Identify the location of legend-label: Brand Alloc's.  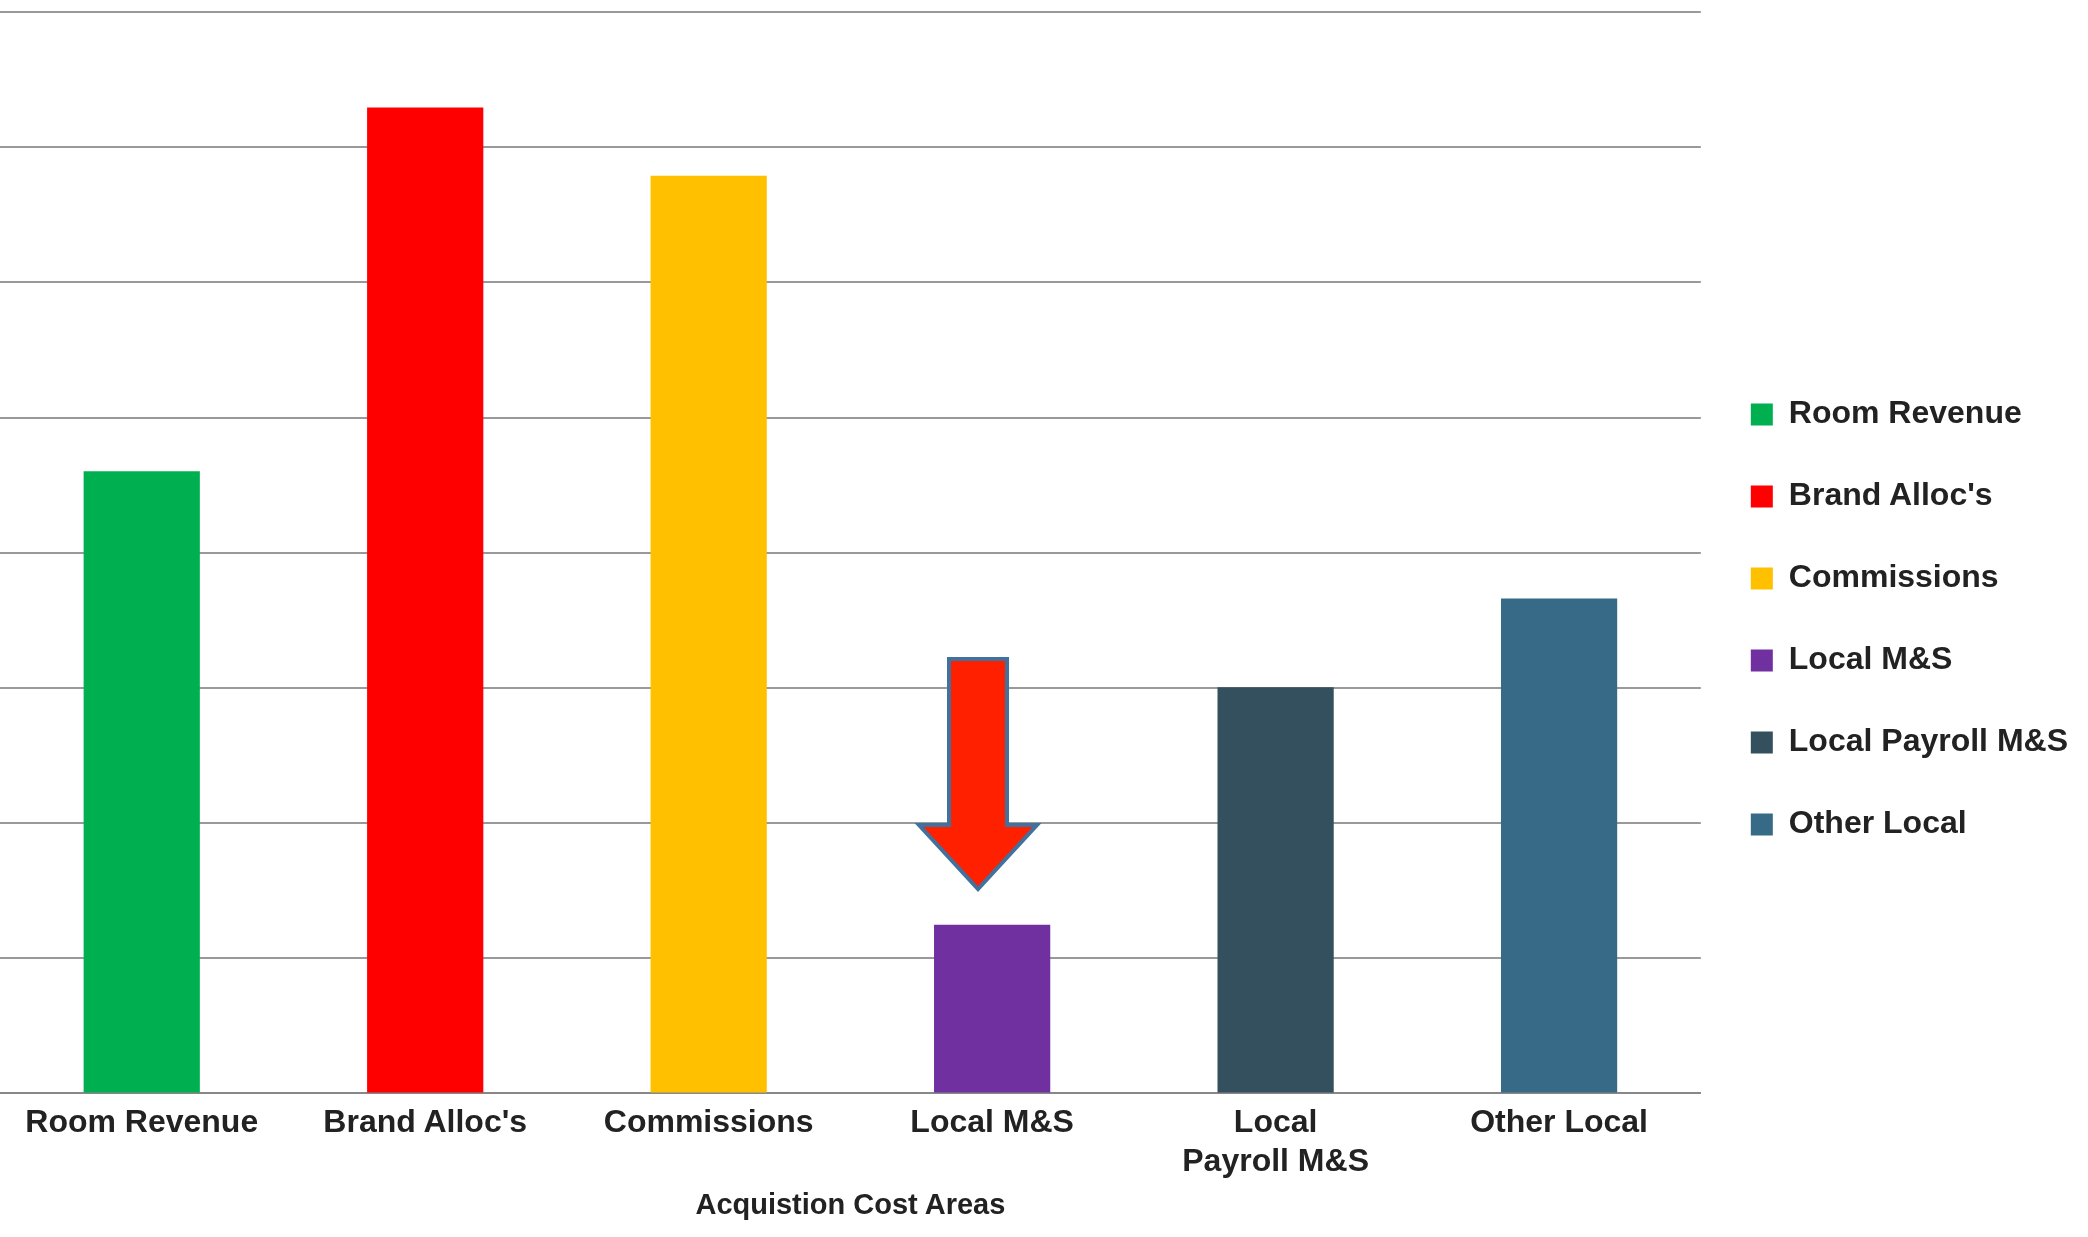
(1890, 494).